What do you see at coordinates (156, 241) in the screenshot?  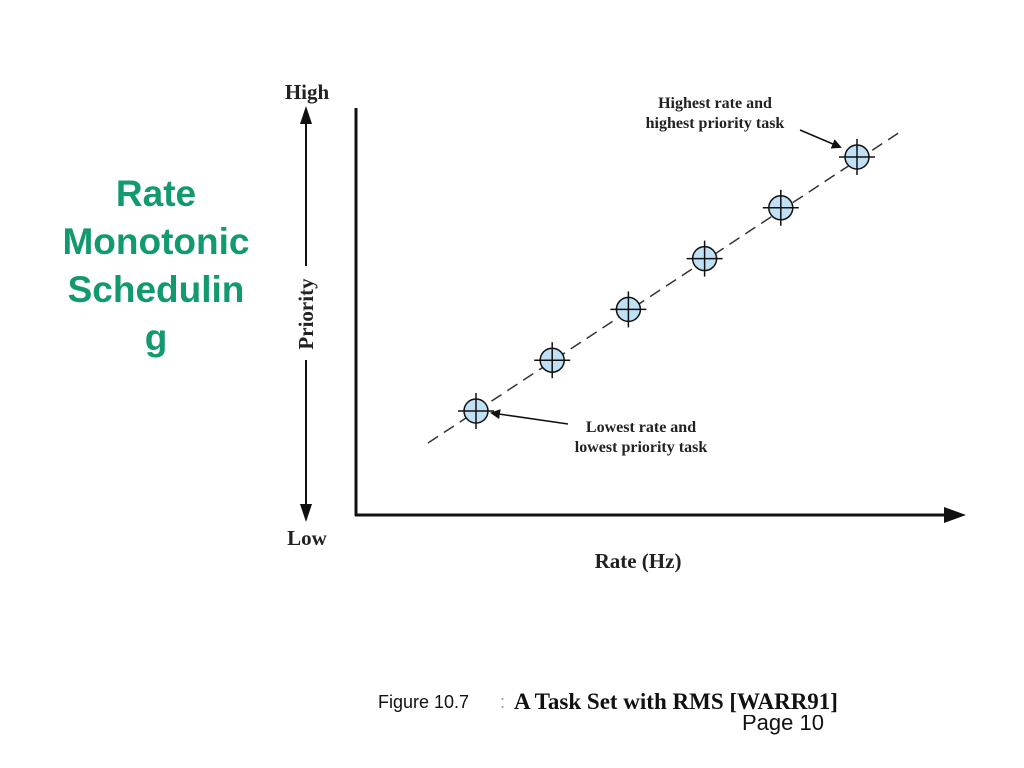 I see `slide-title-line: Monotonic` at bounding box center [156, 241].